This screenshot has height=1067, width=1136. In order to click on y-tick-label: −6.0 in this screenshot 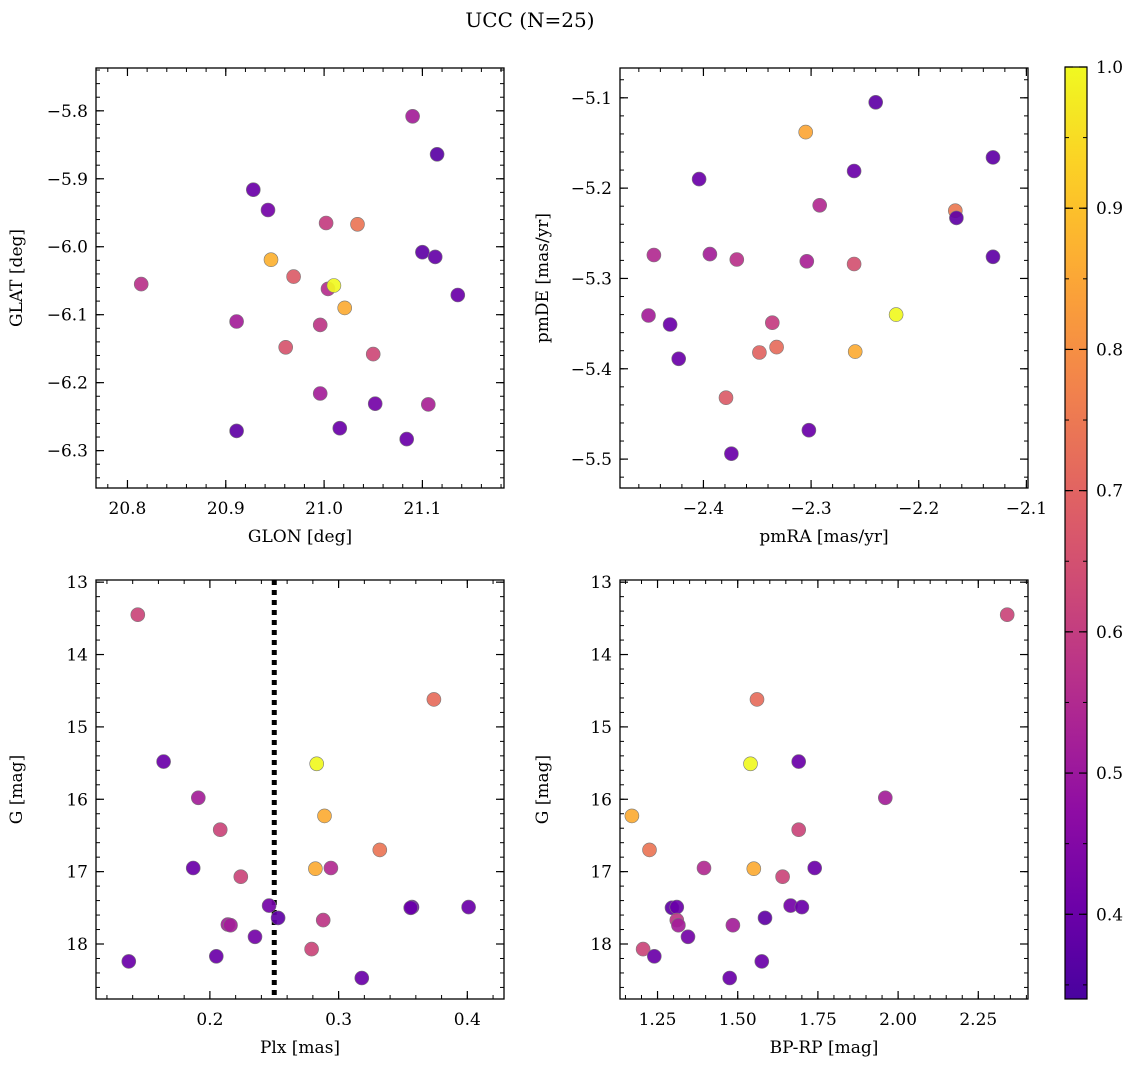, I will do `click(67, 248)`.